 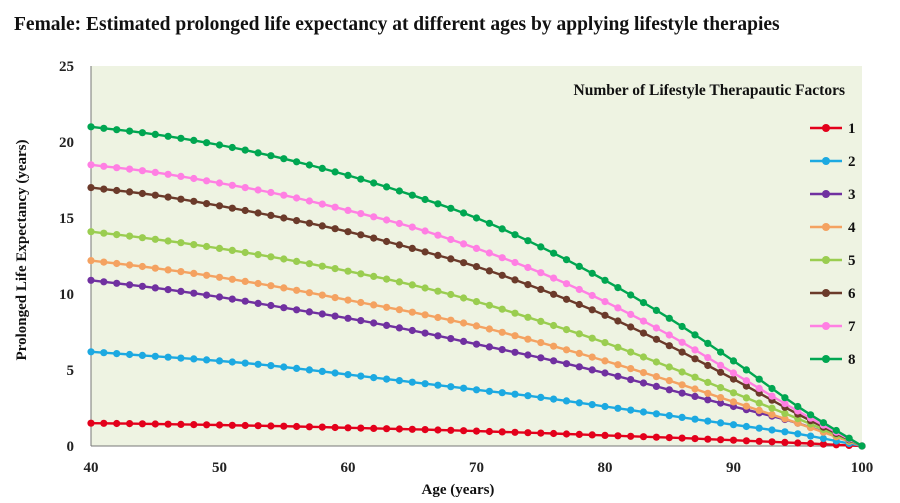 What do you see at coordinates (66, 257) in the screenshot?
I see `y-tick-labels: 0 5 10 15 20 25` at bounding box center [66, 257].